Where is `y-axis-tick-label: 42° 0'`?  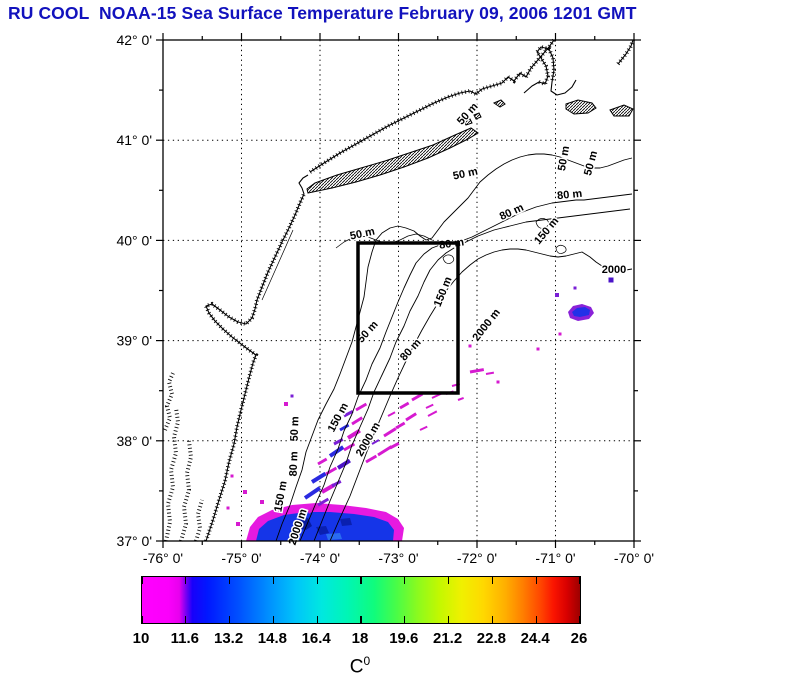
y-axis-tick-label: 42° 0' is located at coordinates (134, 40).